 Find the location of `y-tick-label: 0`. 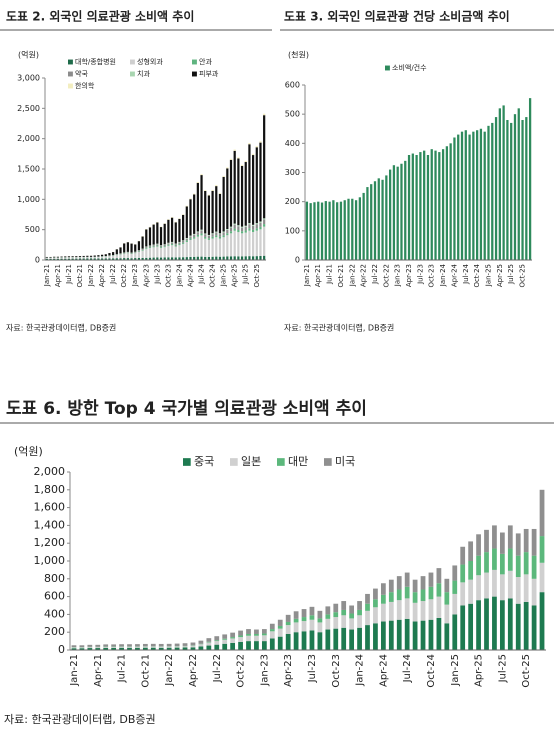

y-tick-label: 0 is located at coordinates (297, 260).